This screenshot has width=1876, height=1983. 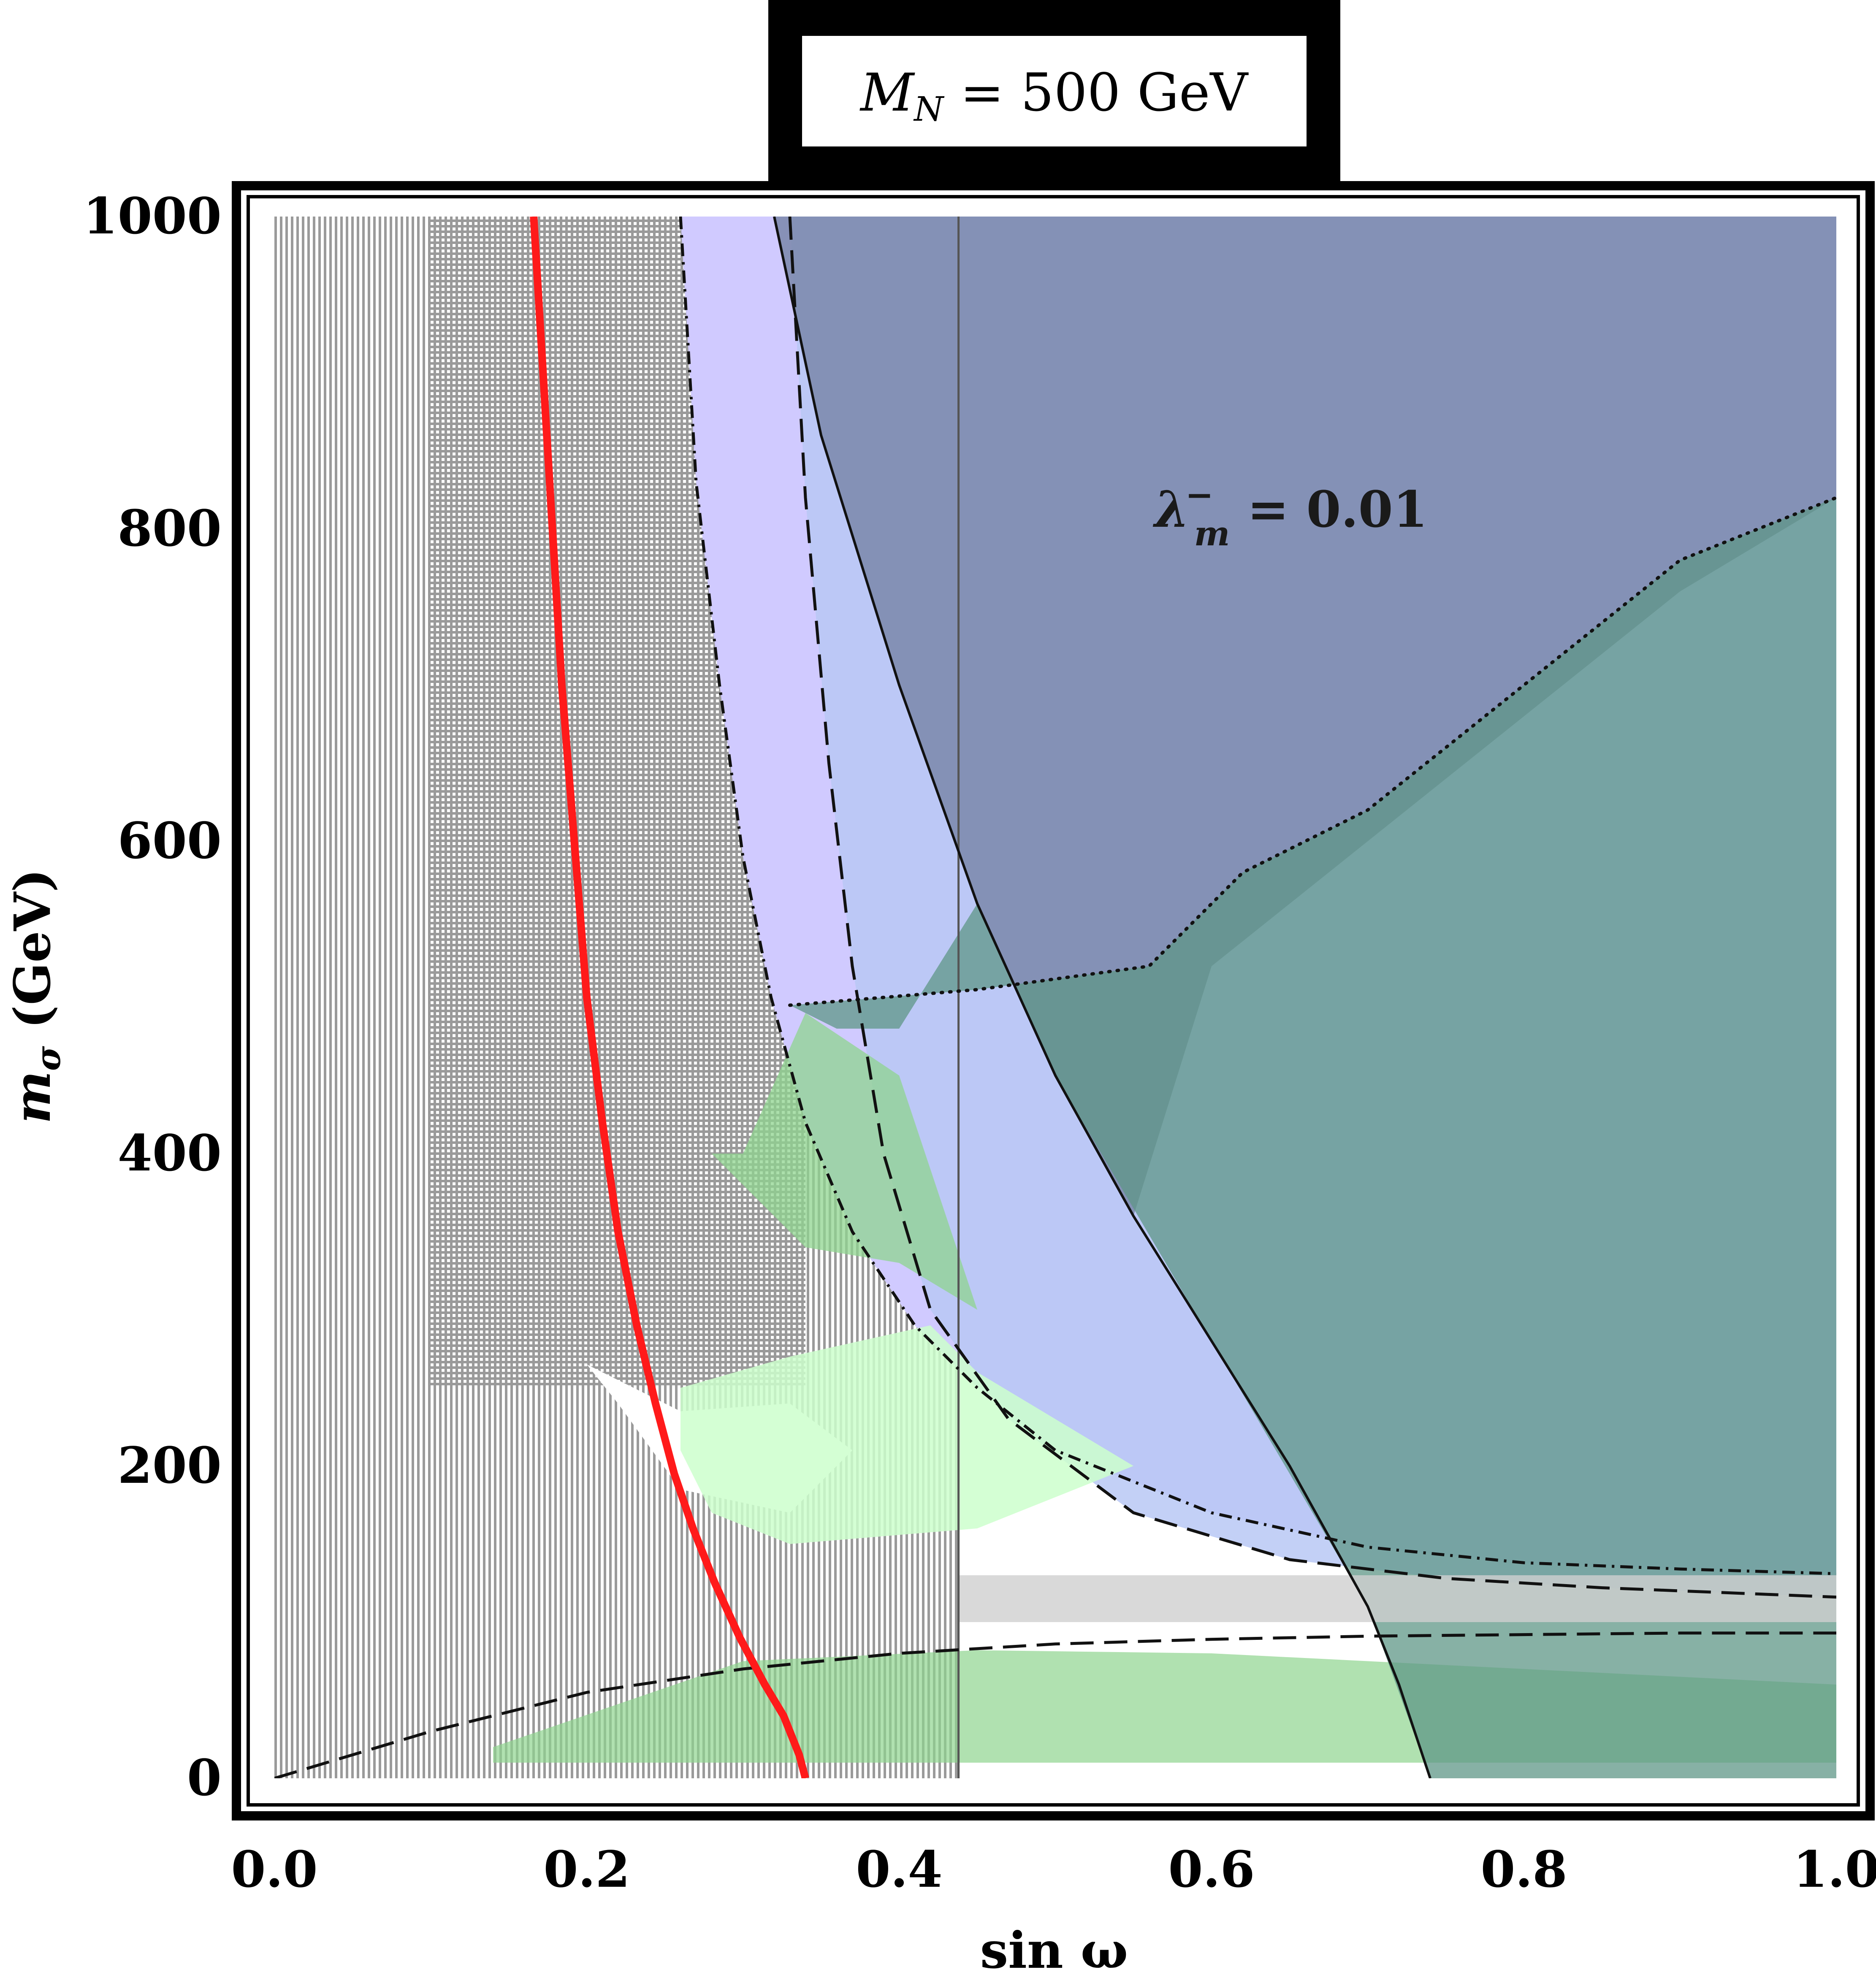 I want to click on x-tick-label: 0.2, so click(x=586, y=1869).